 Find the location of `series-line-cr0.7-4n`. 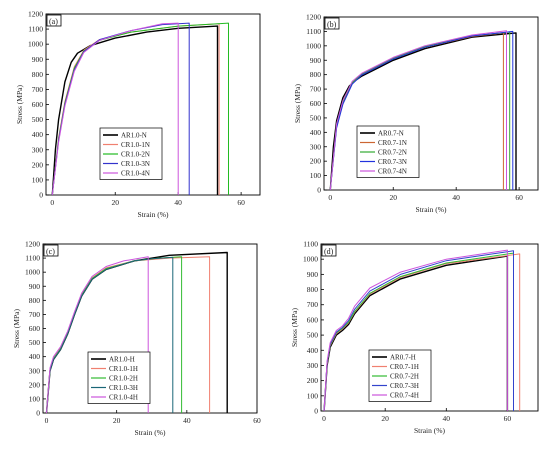

series-line-cr0.7-4n is located at coordinates (418, 110).